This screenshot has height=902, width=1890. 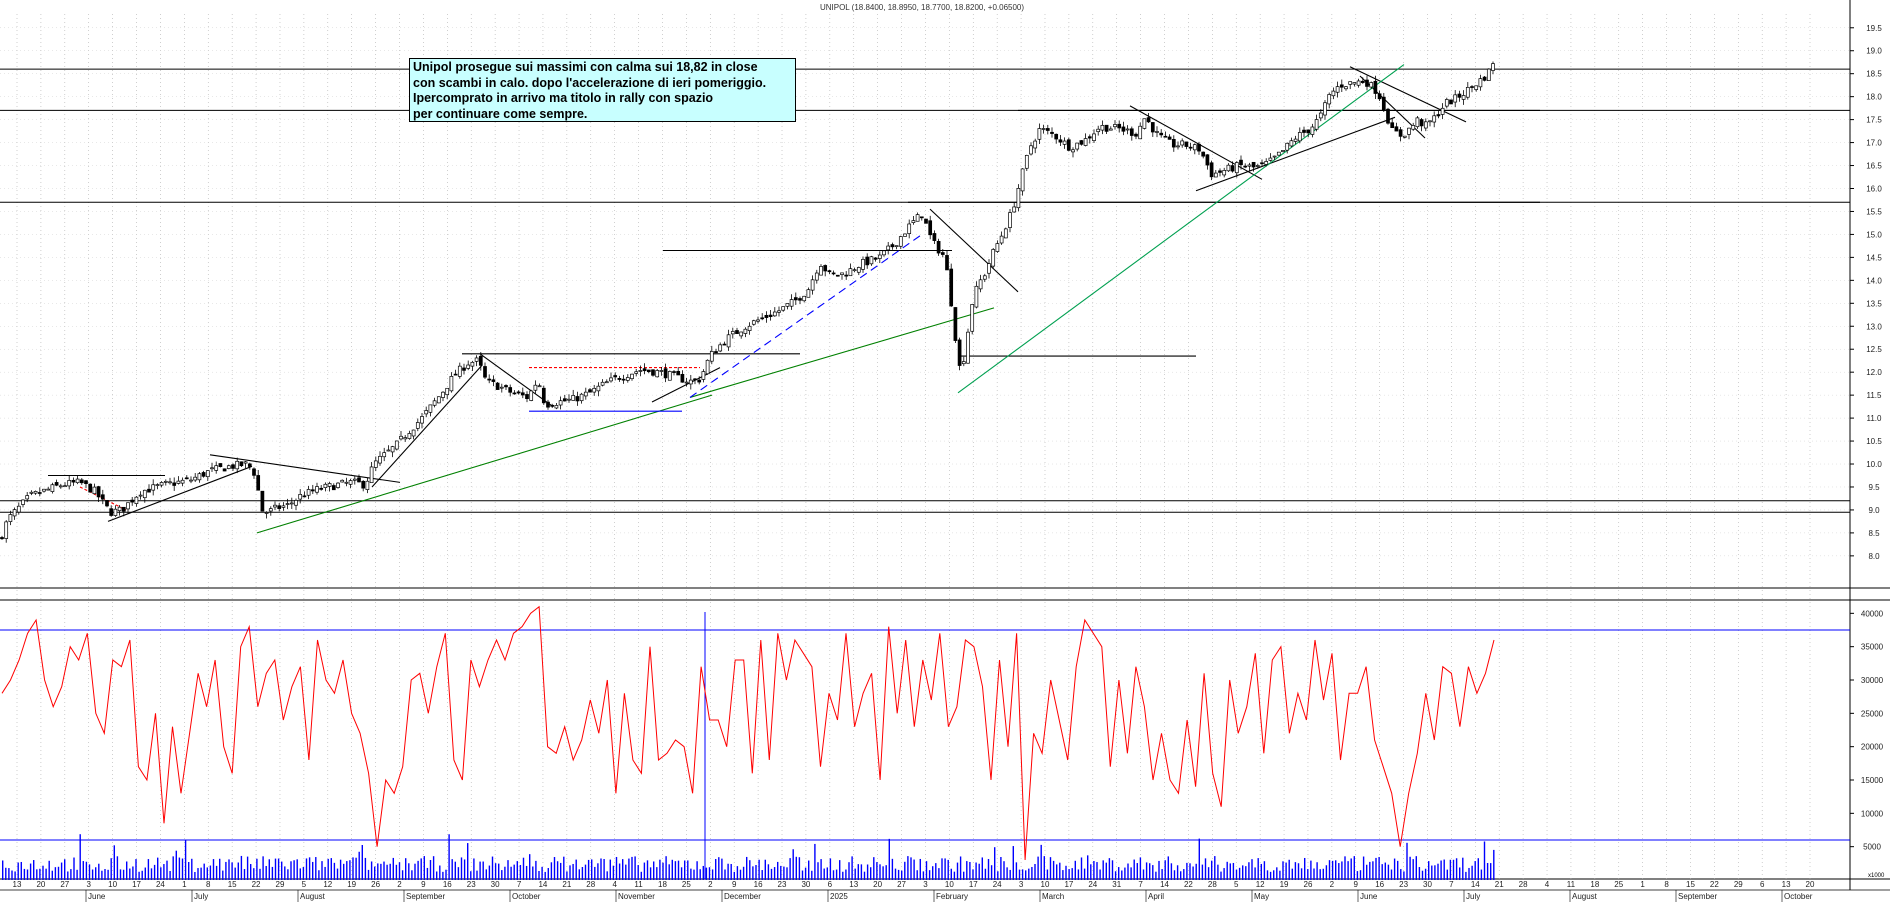 I want to click on x-tick-label: 20, so click(x=40, y=884).